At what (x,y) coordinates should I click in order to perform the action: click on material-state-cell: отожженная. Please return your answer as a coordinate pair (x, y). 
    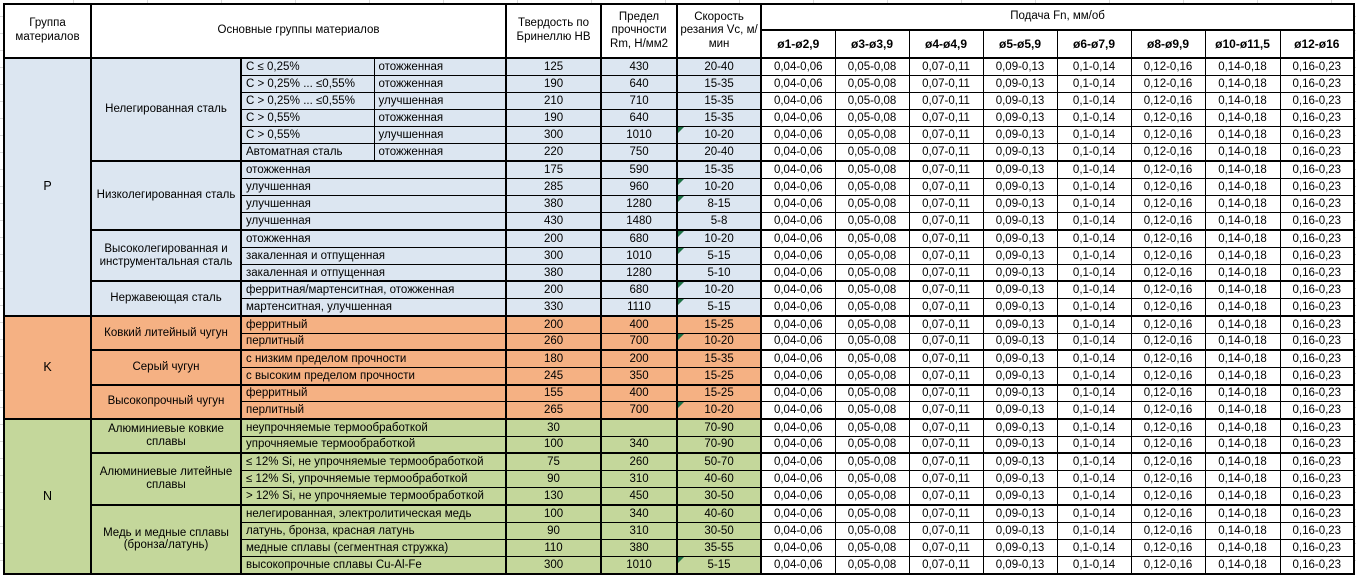
    Looking at the image, I should click on (440, 83).